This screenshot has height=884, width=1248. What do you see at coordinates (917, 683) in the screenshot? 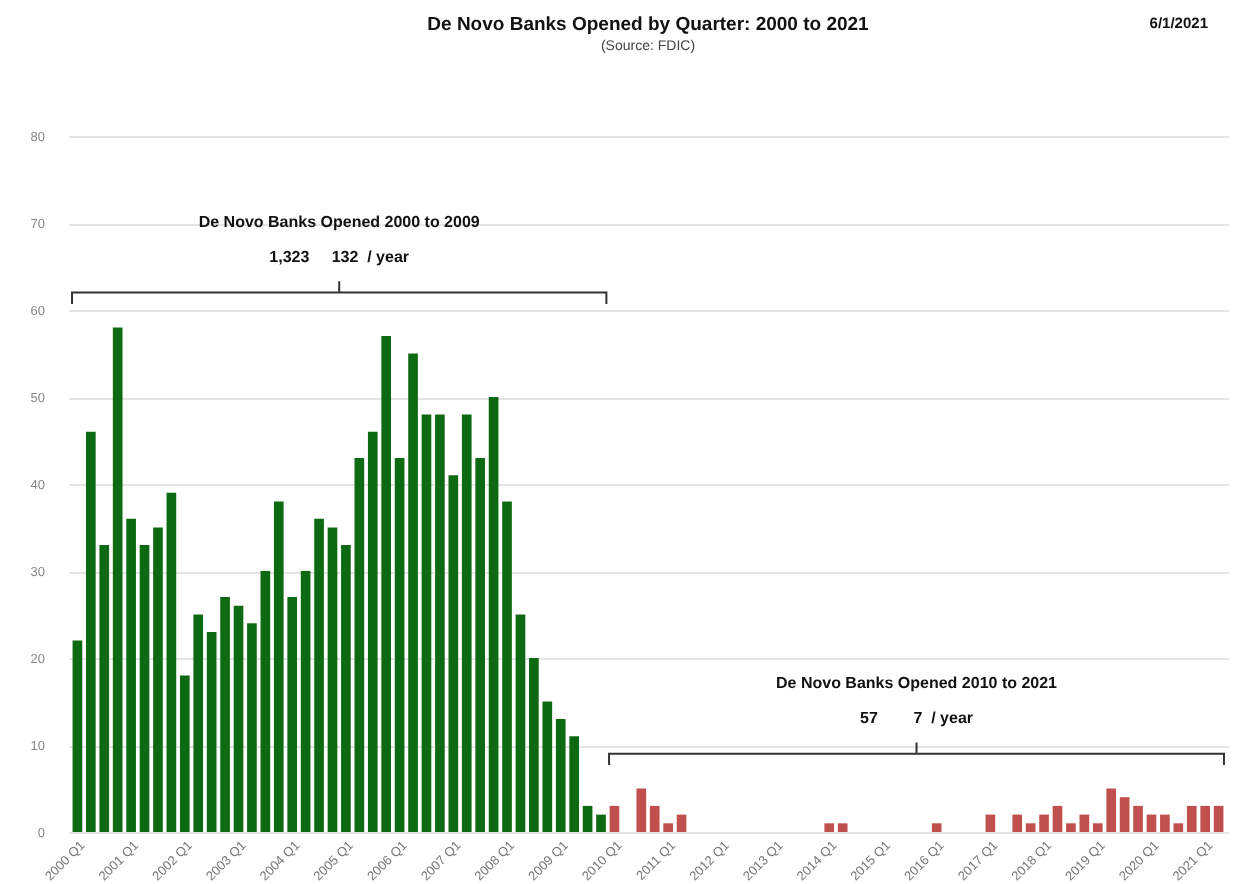
I see `annotation: De Novo Banks Opened 2010 to 2021` at bounding box center [917, 683].